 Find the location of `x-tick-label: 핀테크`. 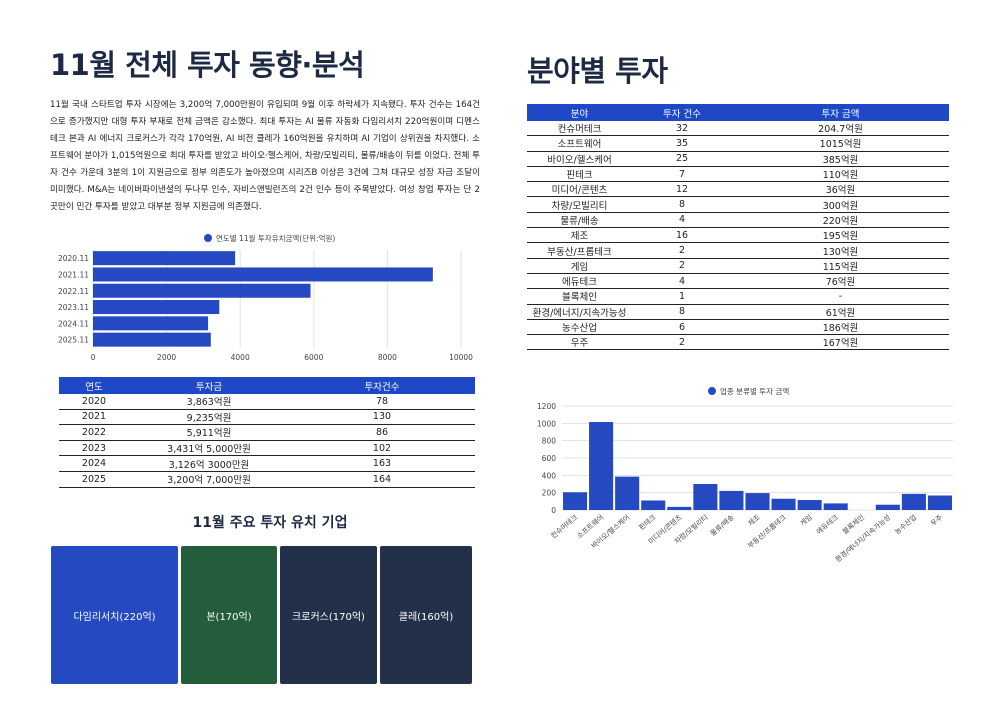

x-tick-label: 핀테크 is located at coordinates (647, 522).